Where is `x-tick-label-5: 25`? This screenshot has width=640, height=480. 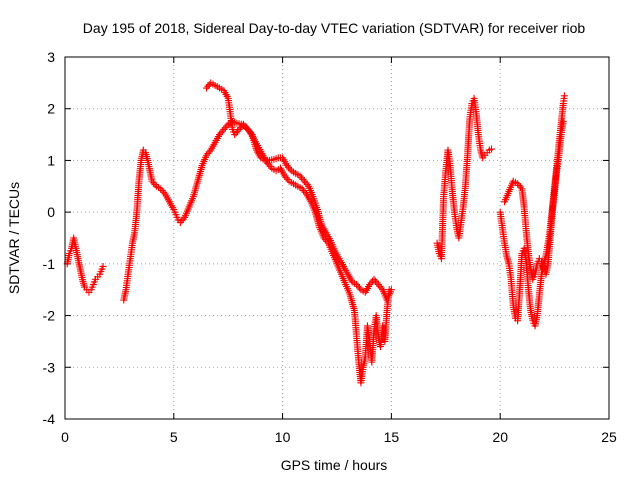
x-tick-label-5: 25 is located at coordinates (609, 437).